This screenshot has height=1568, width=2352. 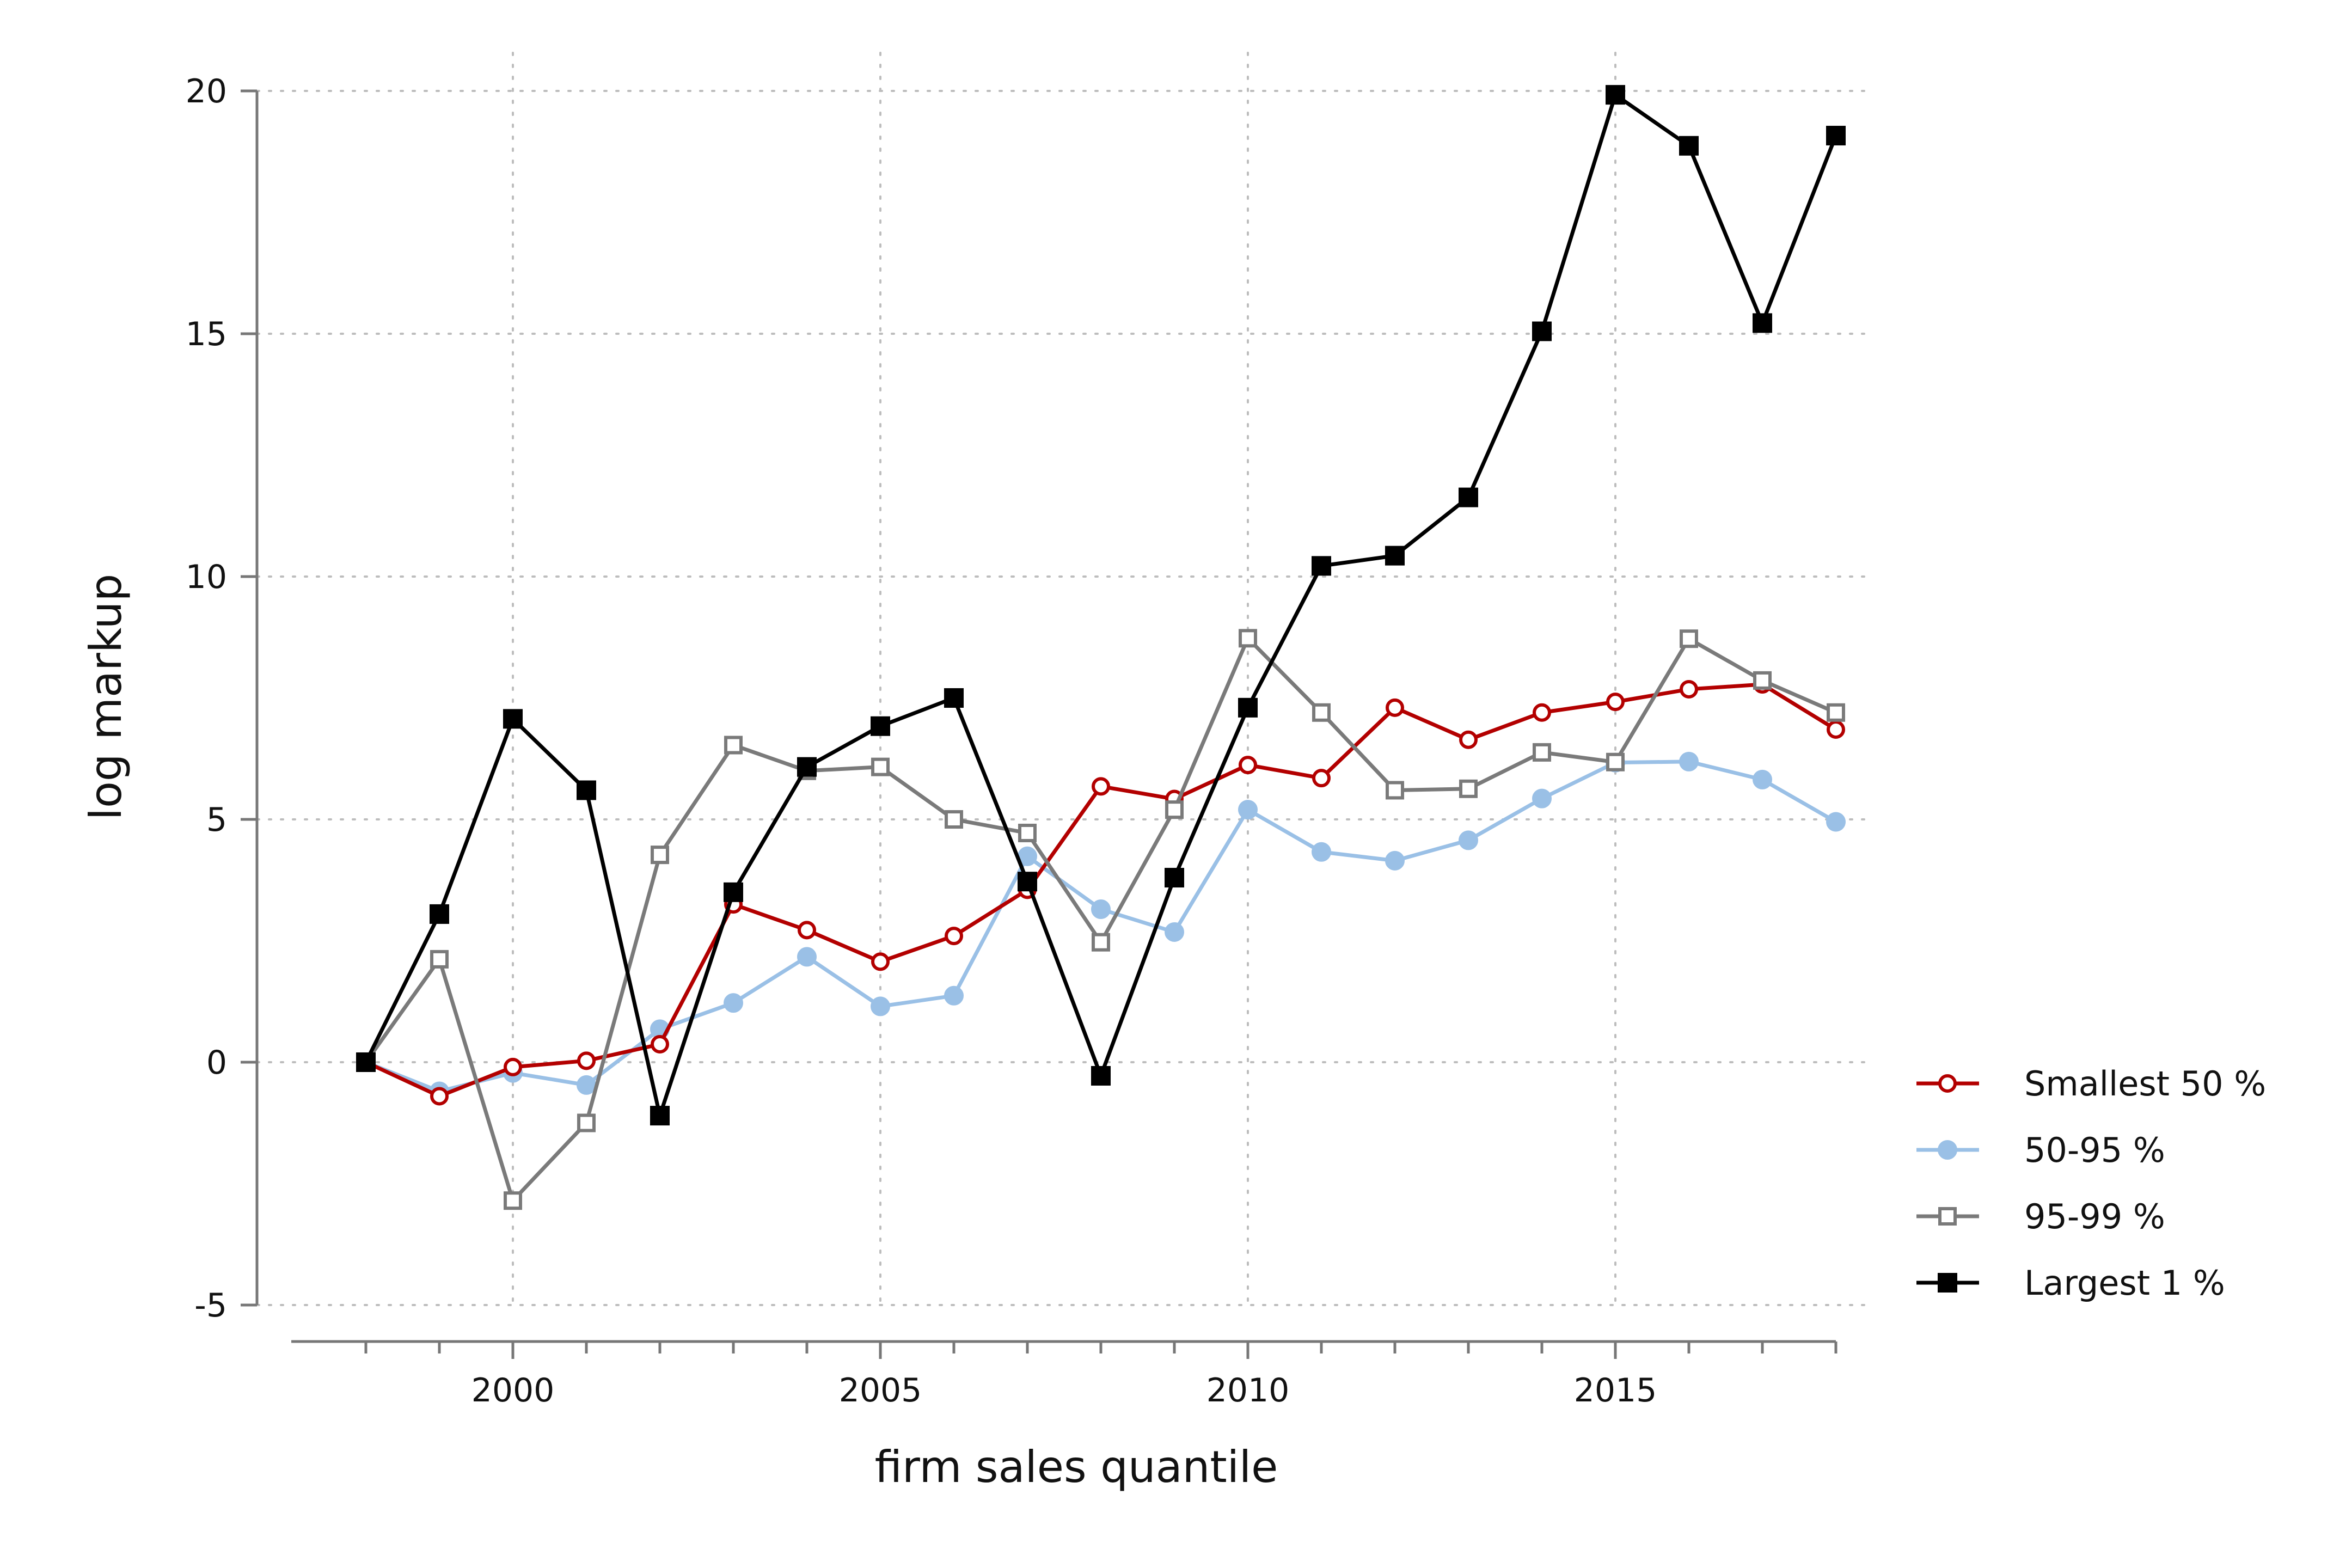 I want to click on x-axis-title: firm sales quantile, so click(x=1076, y=1467).